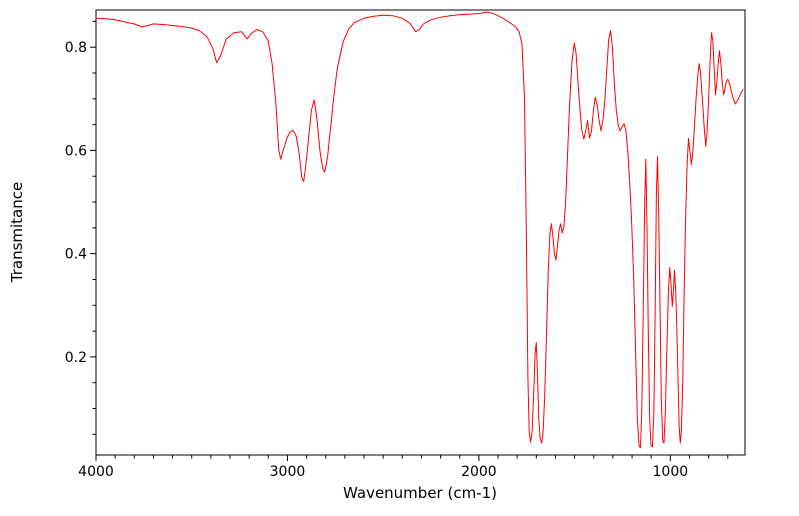 The image size is (799, 516). What do you see at coordinates (93, 227) in the screenshot?
I see `y-axis-ticks` at bounding box center [93, 227].